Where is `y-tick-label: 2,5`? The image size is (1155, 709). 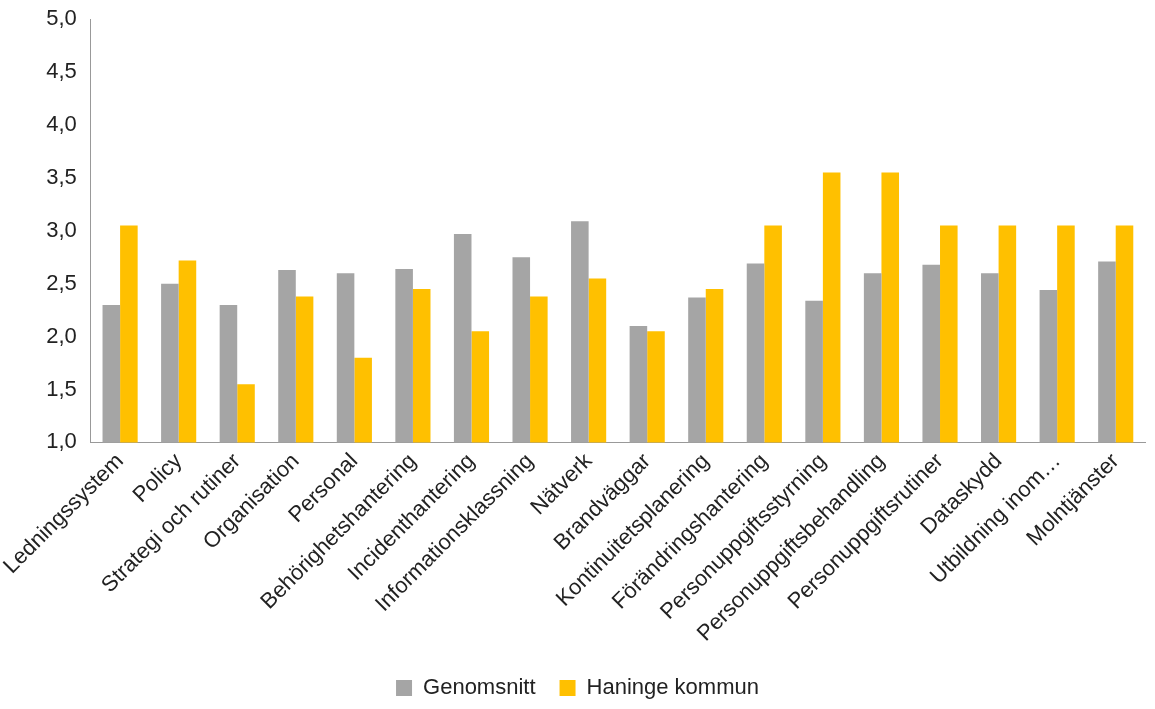 y-tick-label: 2,5 is located at coordinates (61, 282).